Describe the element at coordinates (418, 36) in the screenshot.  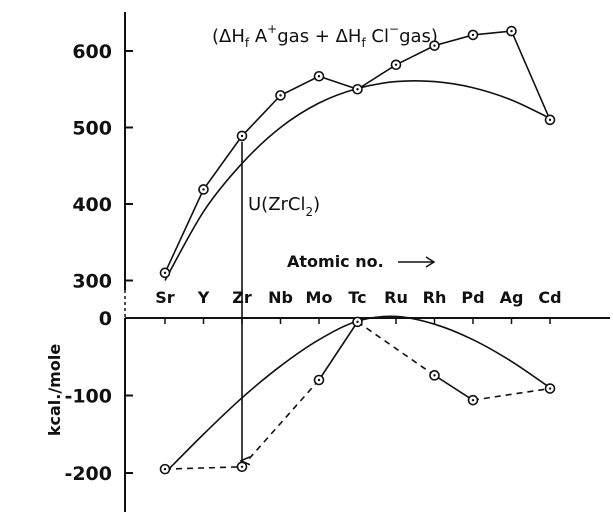
I see `label-gas2: gas)` at that location.